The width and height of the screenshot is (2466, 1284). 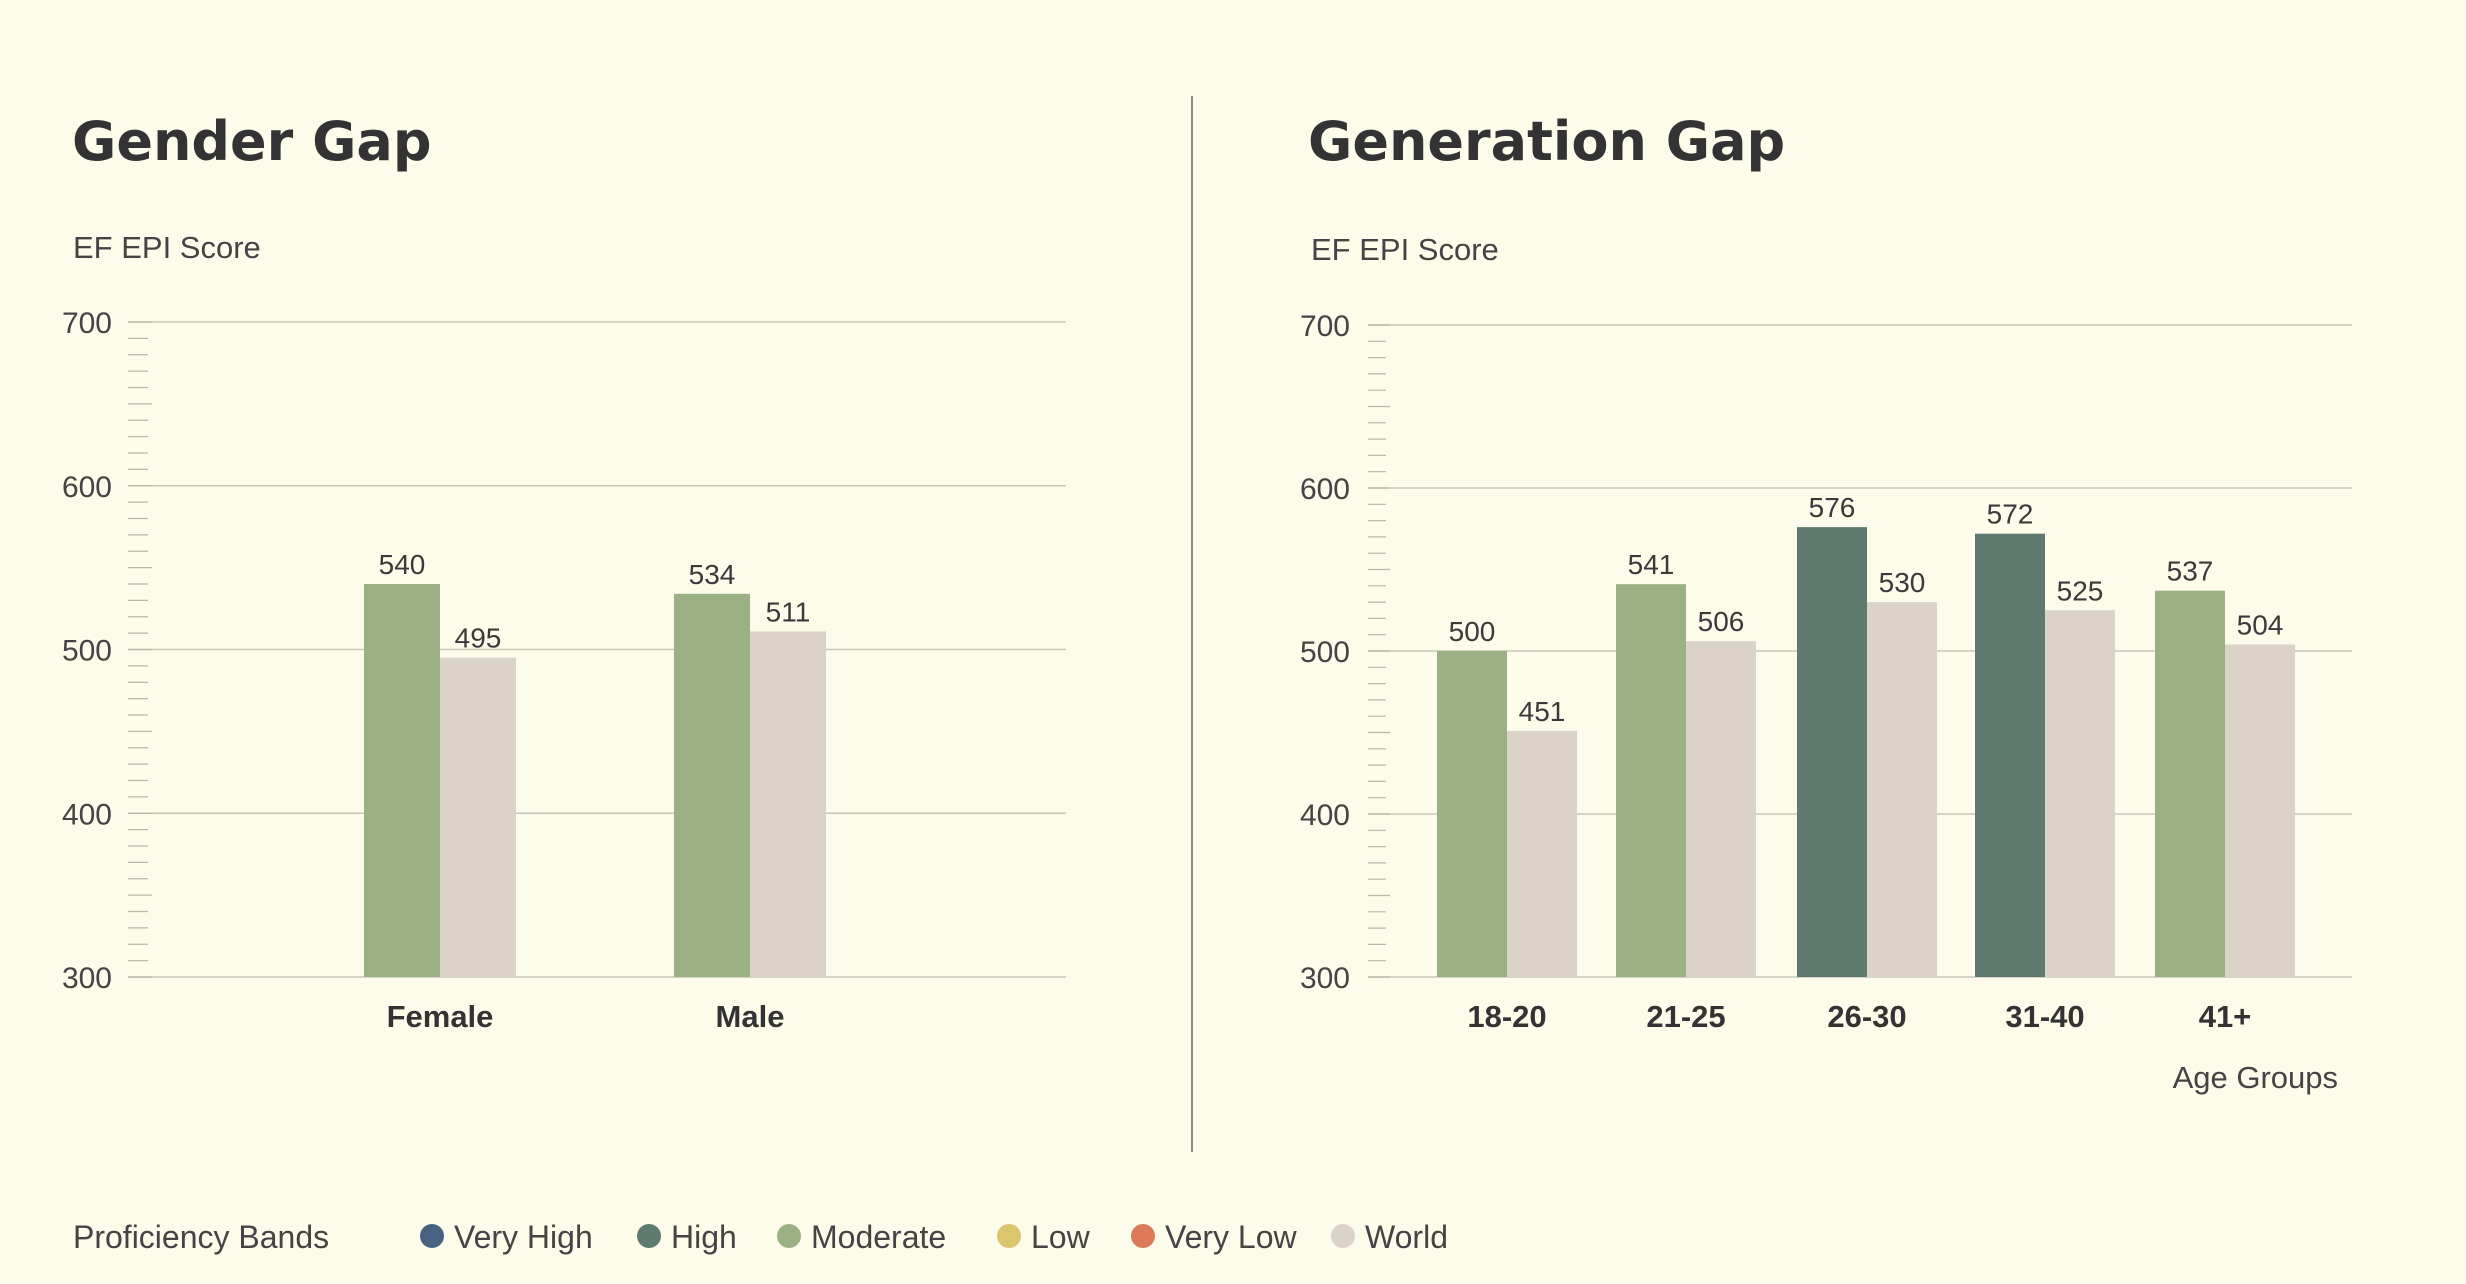 I want to click on legend-label: Moderate, so click(x=878, y=1237).